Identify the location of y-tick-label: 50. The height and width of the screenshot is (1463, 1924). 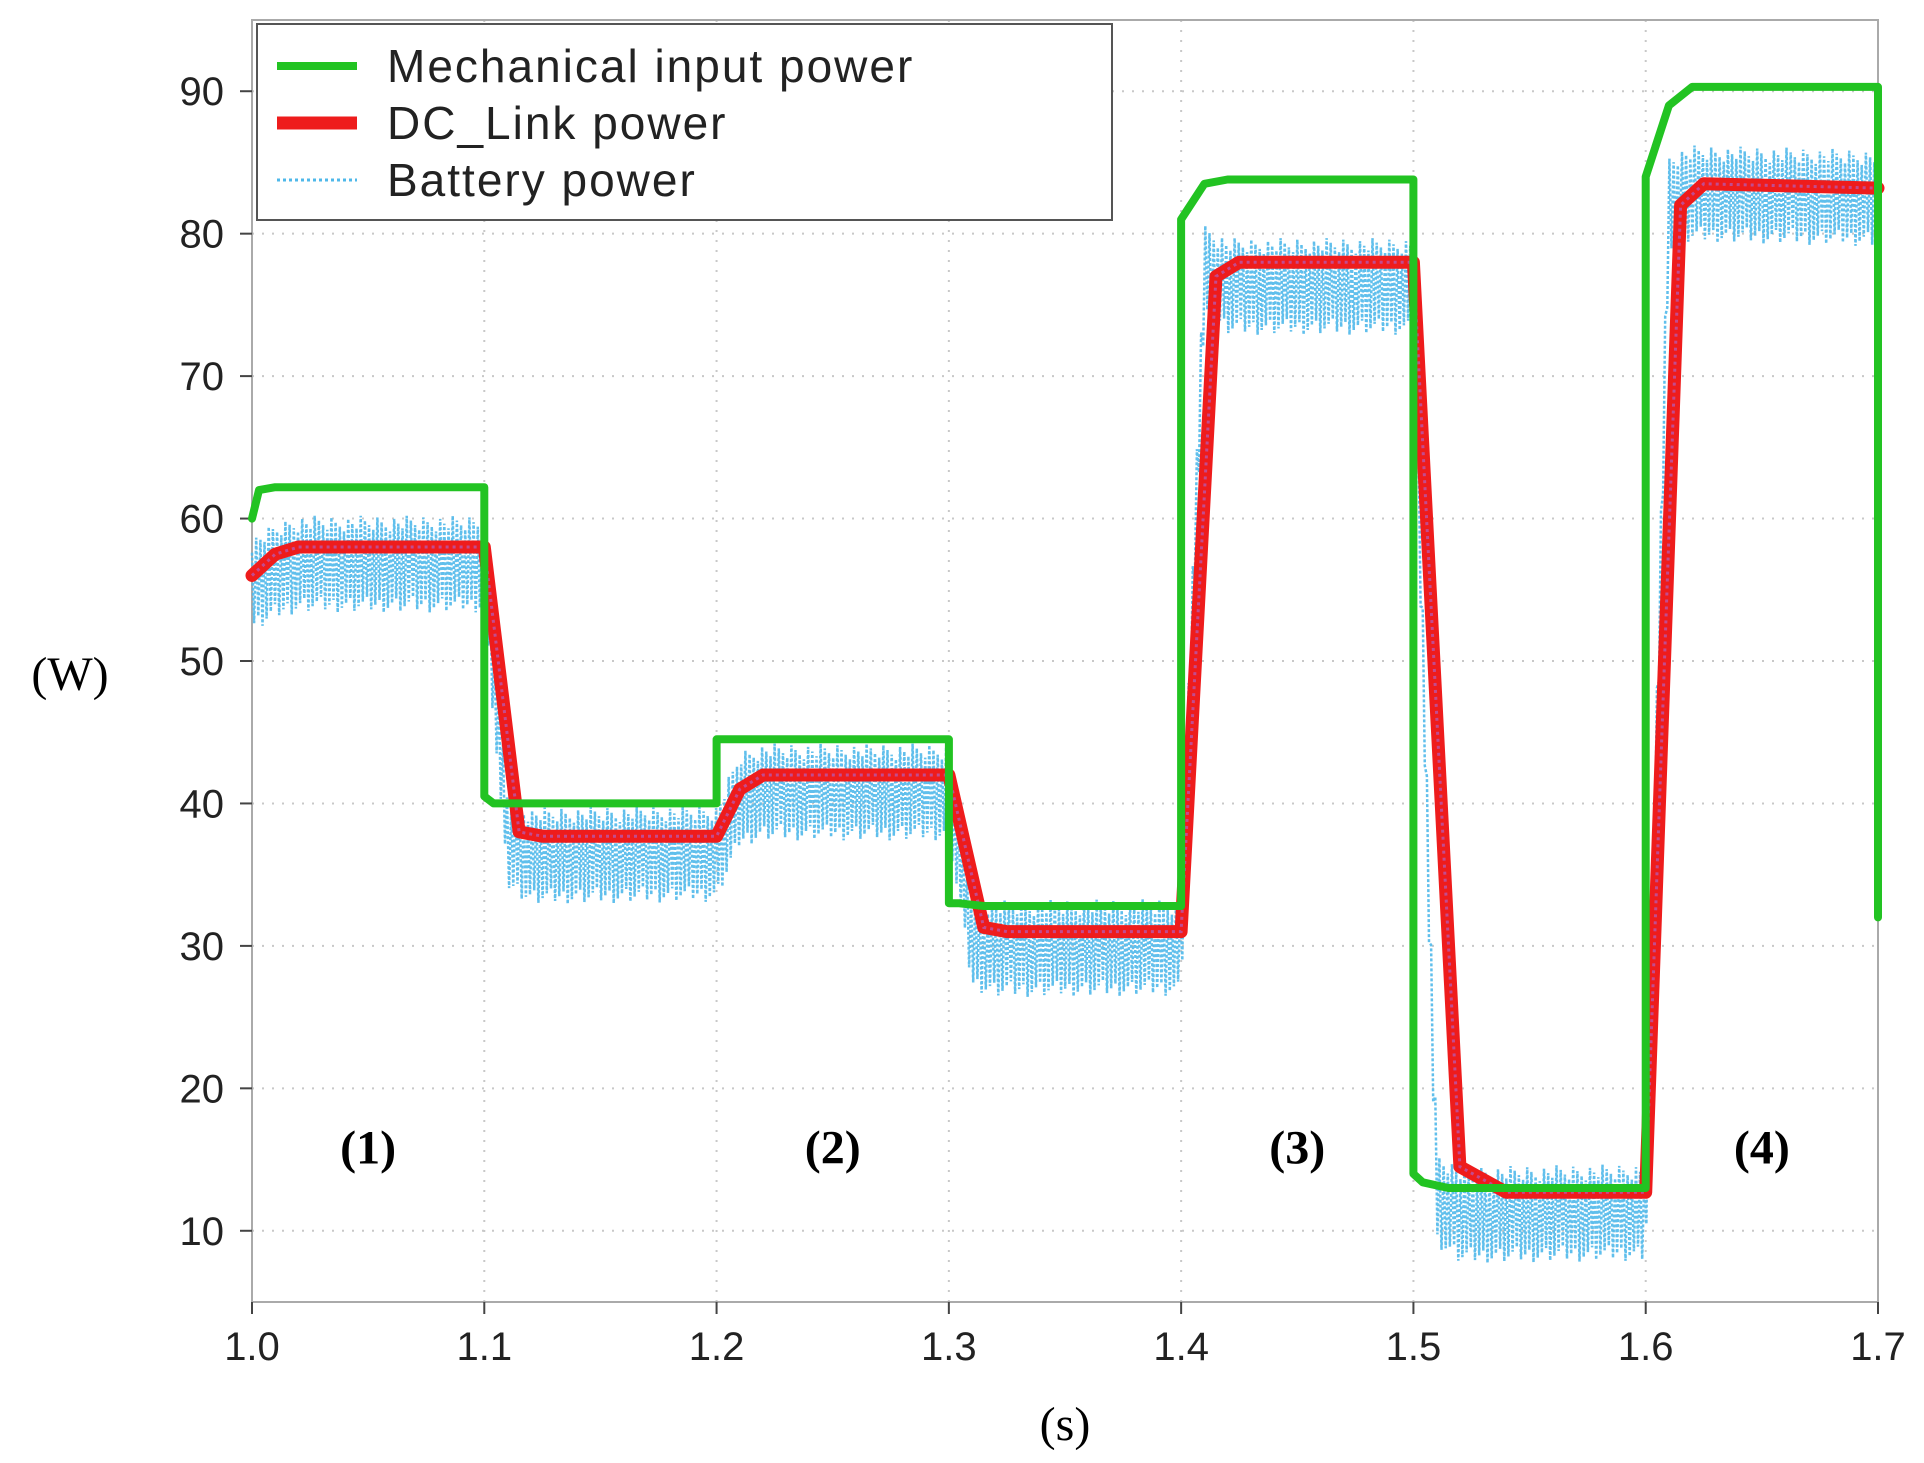
(202, 662).